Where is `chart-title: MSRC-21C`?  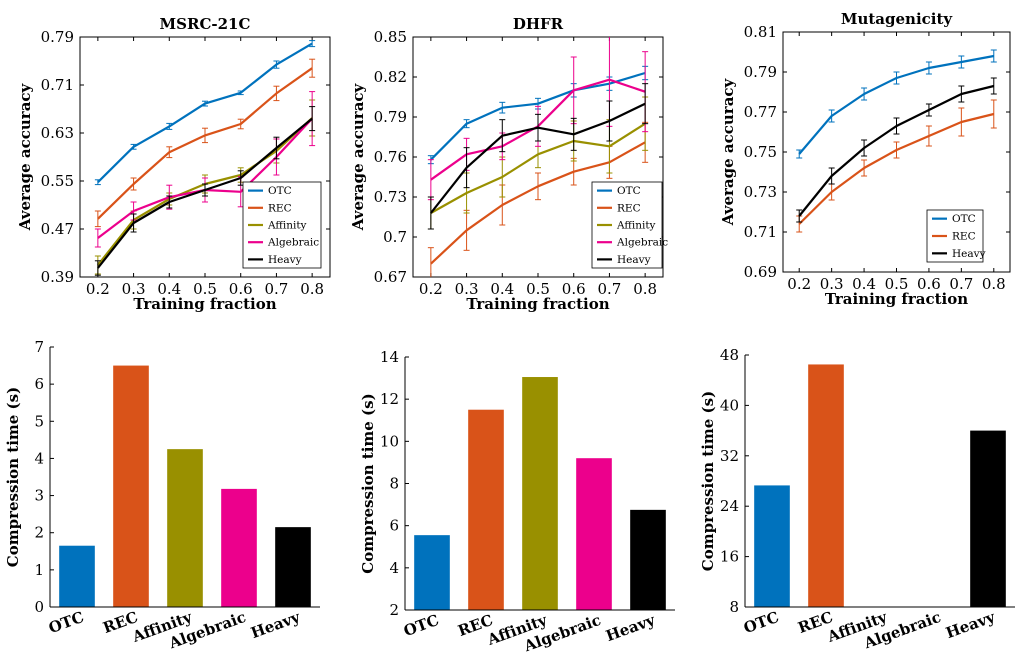 chart-title: MSRC-21C is located at coordinates (205, 24).